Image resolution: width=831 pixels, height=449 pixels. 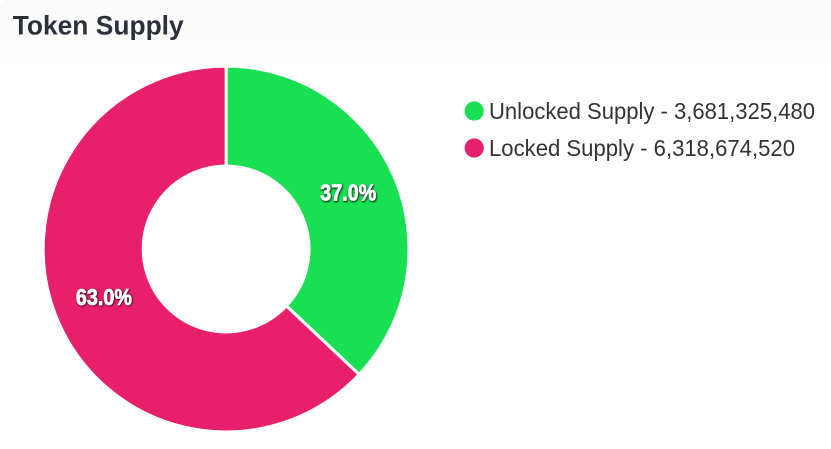 What do you see at coordinates (98, 25) in the screenshot?
I see `svg-text: Token Supply` at bounding box center [98, 25].